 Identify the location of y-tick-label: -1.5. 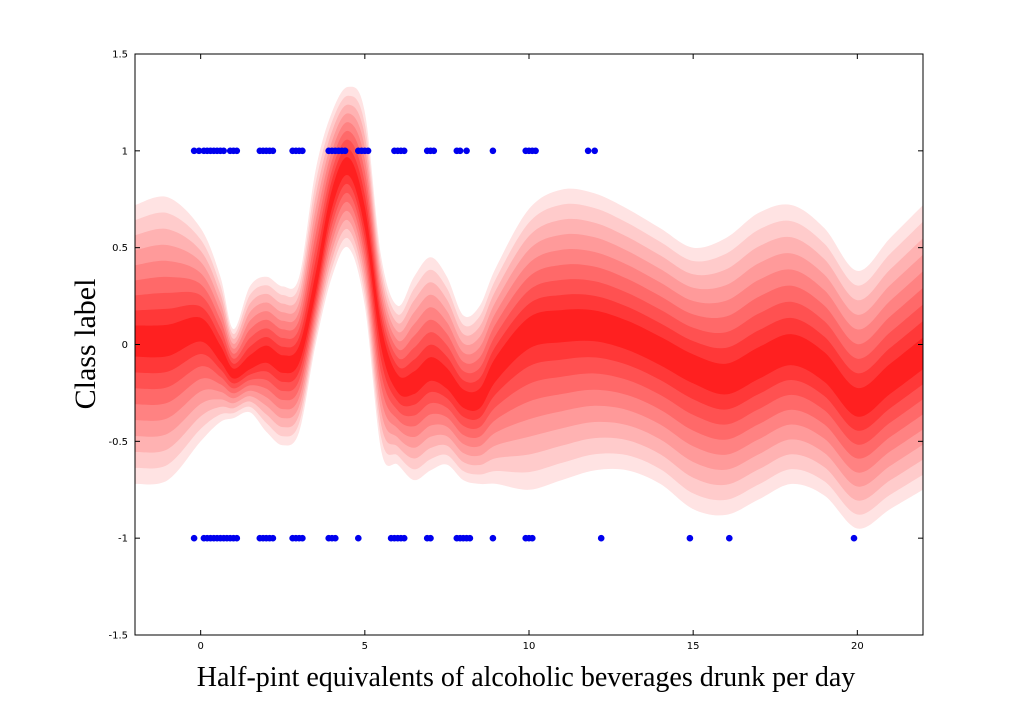
(118, 636).